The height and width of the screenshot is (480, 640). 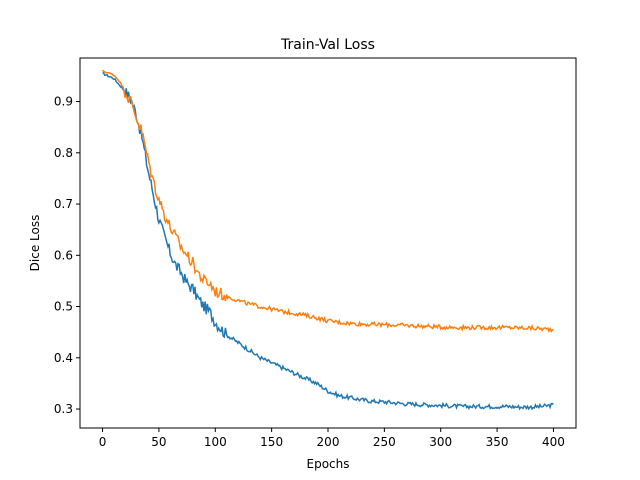 I want to click on y-tick-label: 0.4, so click(x=63, y=358).